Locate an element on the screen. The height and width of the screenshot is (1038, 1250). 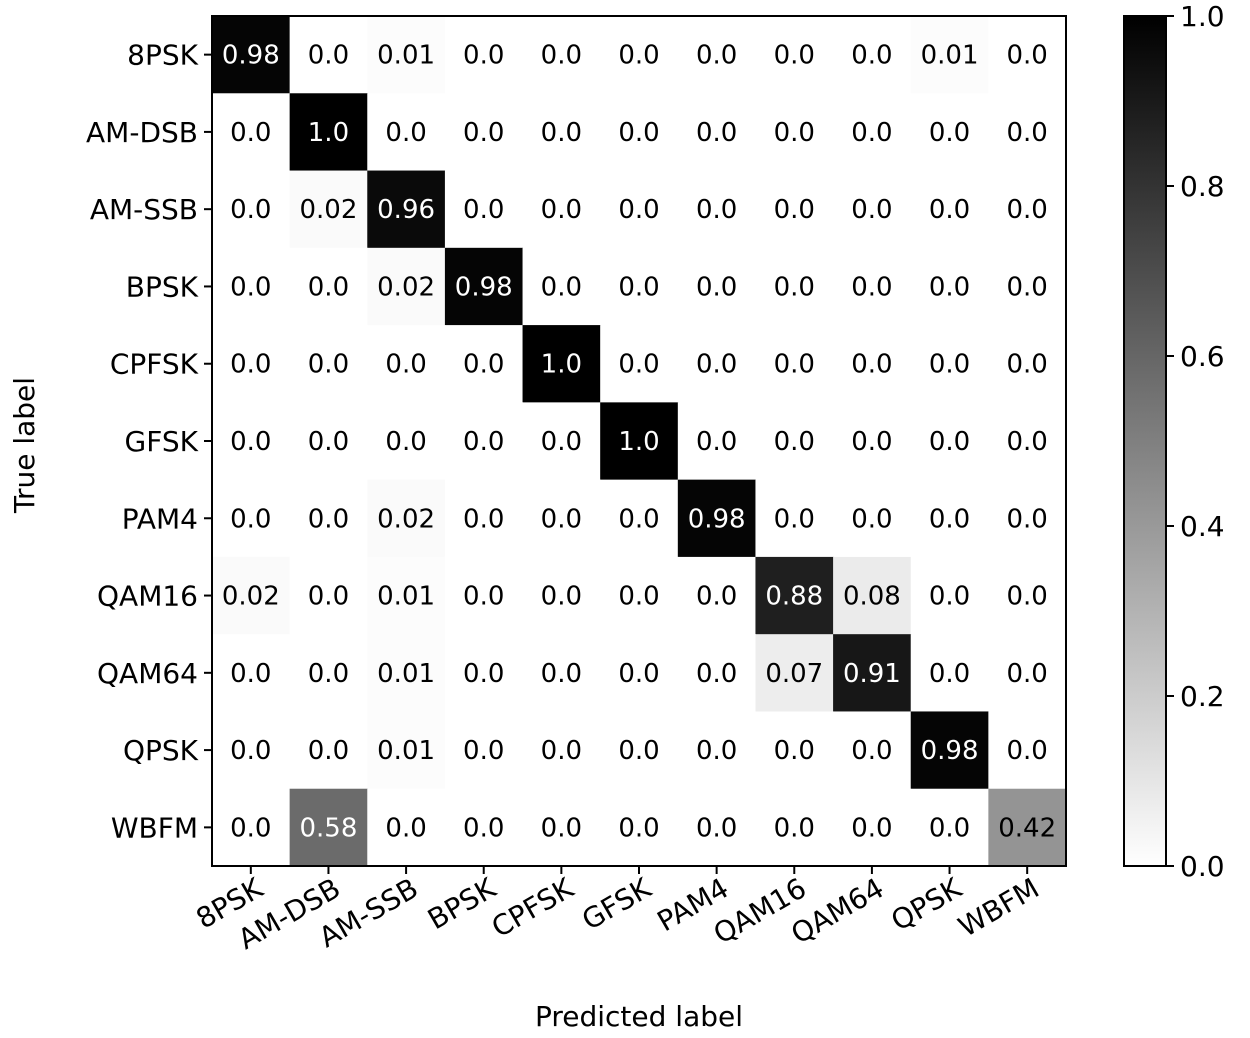
cell-value-label: 0.07 is located at coordinates (794, 674).